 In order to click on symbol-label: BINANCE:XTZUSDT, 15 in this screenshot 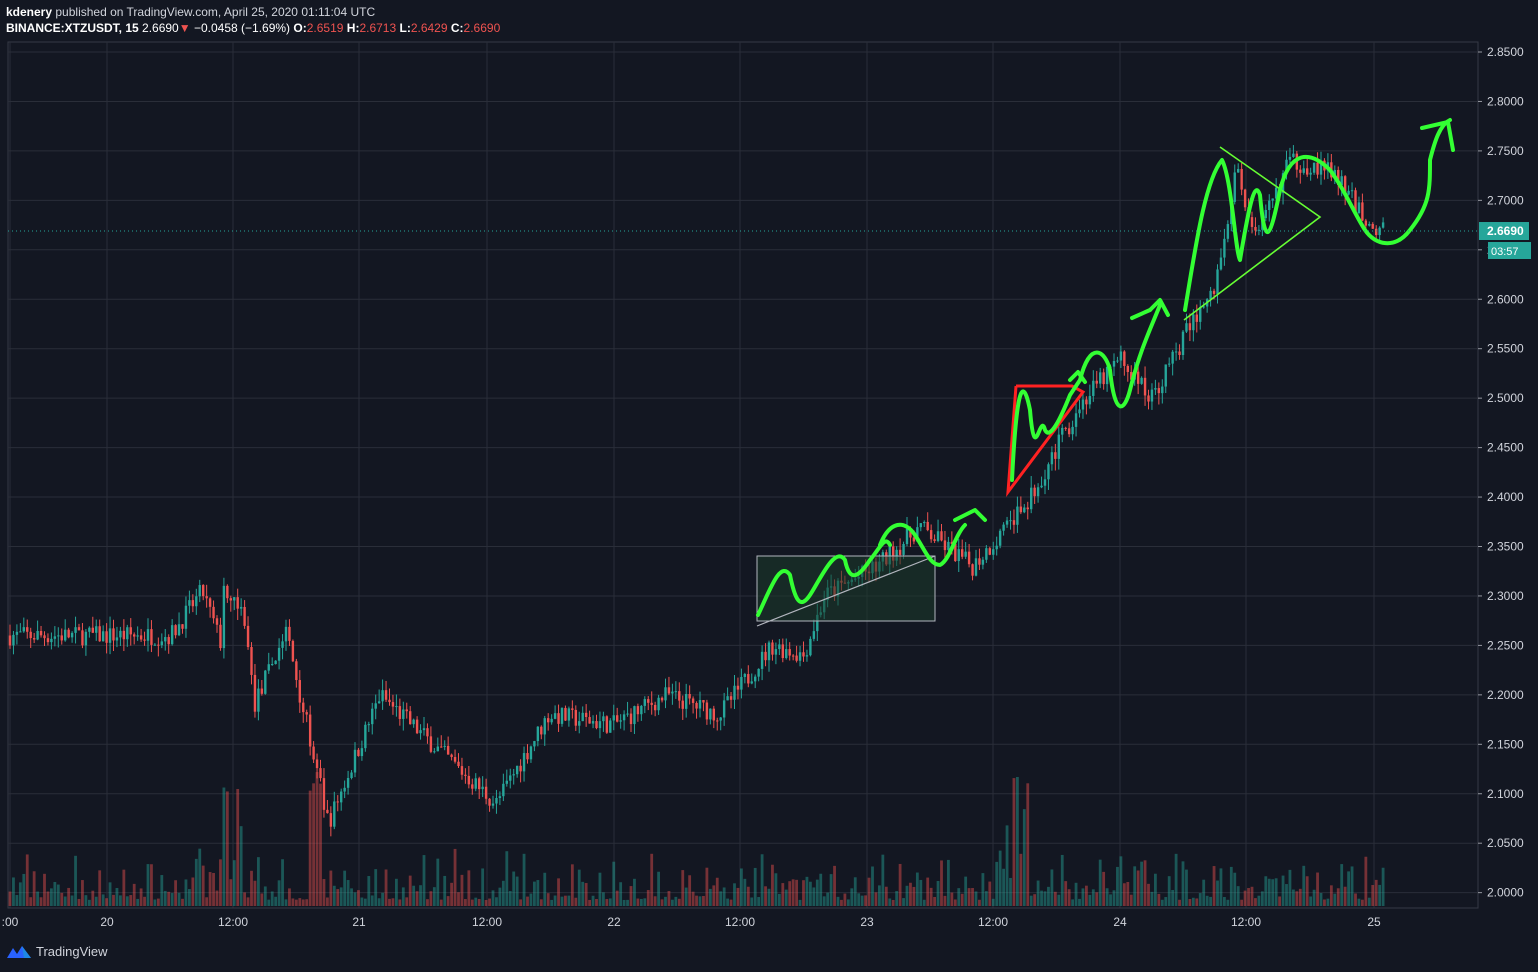, I will do `click(72, 28)`.